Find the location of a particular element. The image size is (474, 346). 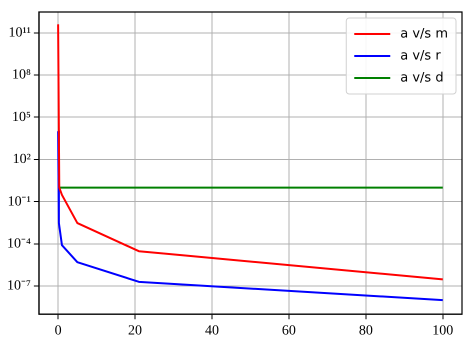

y-tick-label: 10² is located at coordinates (21, 160).